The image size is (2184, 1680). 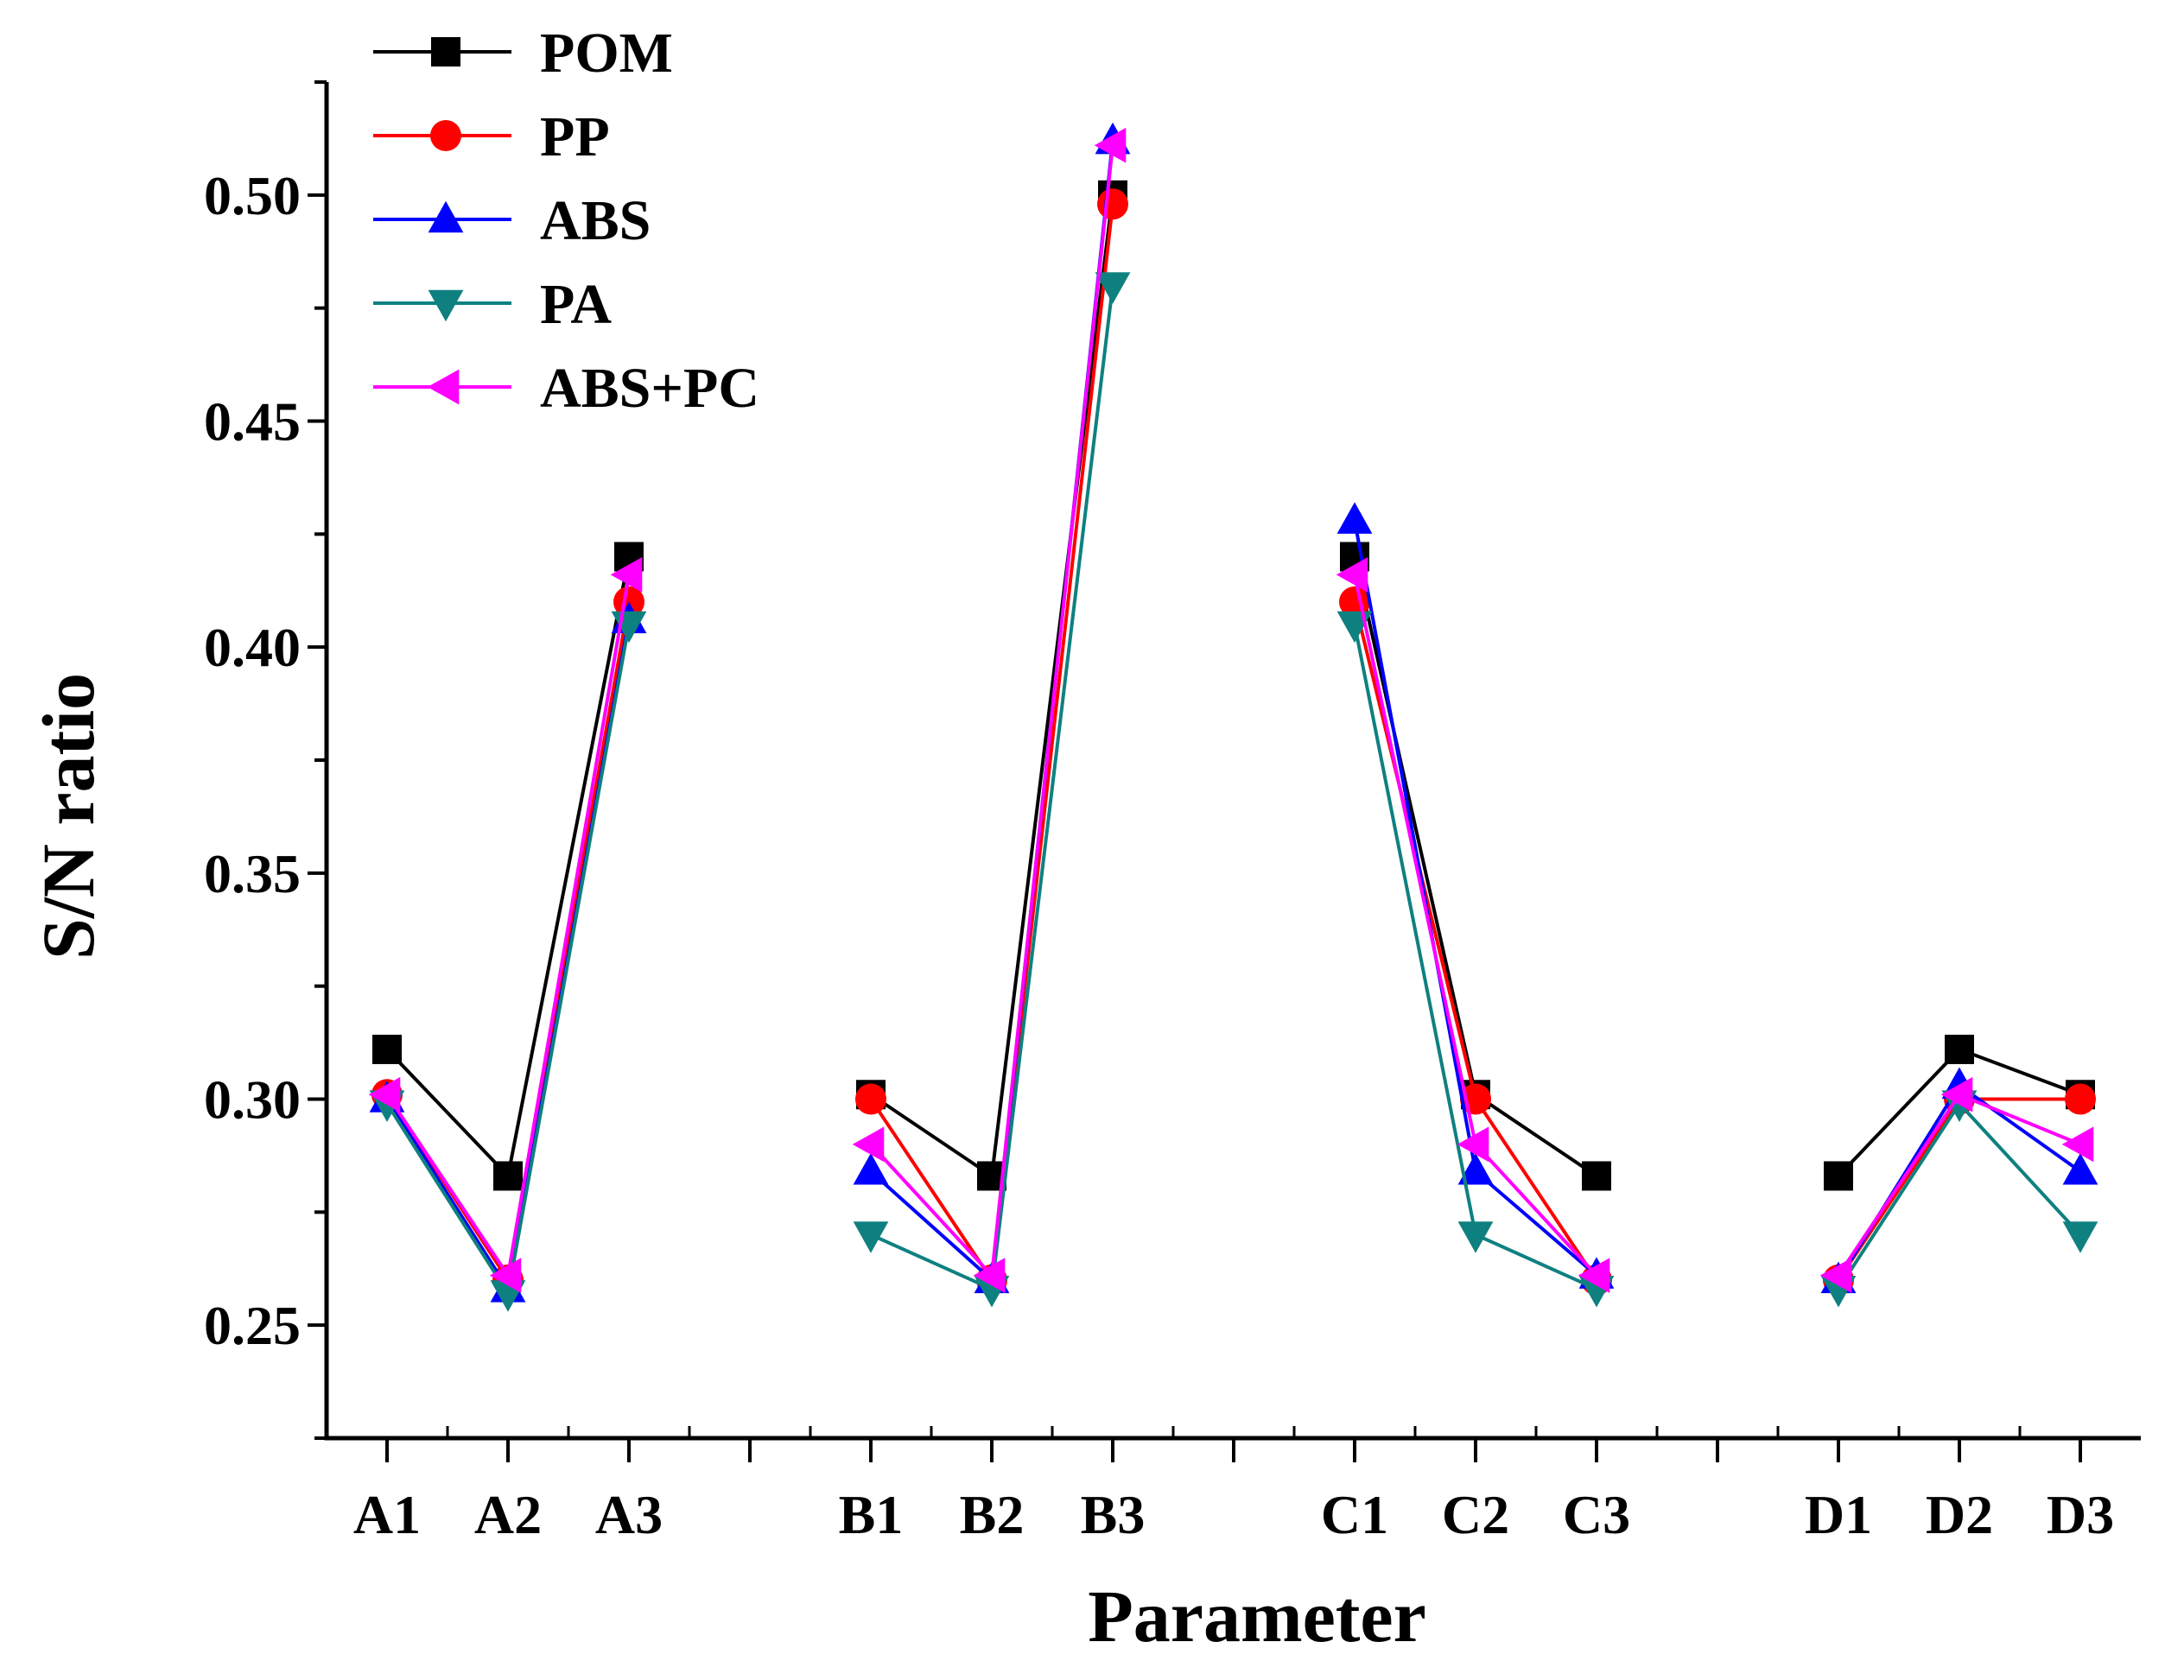 What do you see at coordinates (446, 217) in the screenshot?
I see `legend-marker-abs` at bounding box center [446, 217].